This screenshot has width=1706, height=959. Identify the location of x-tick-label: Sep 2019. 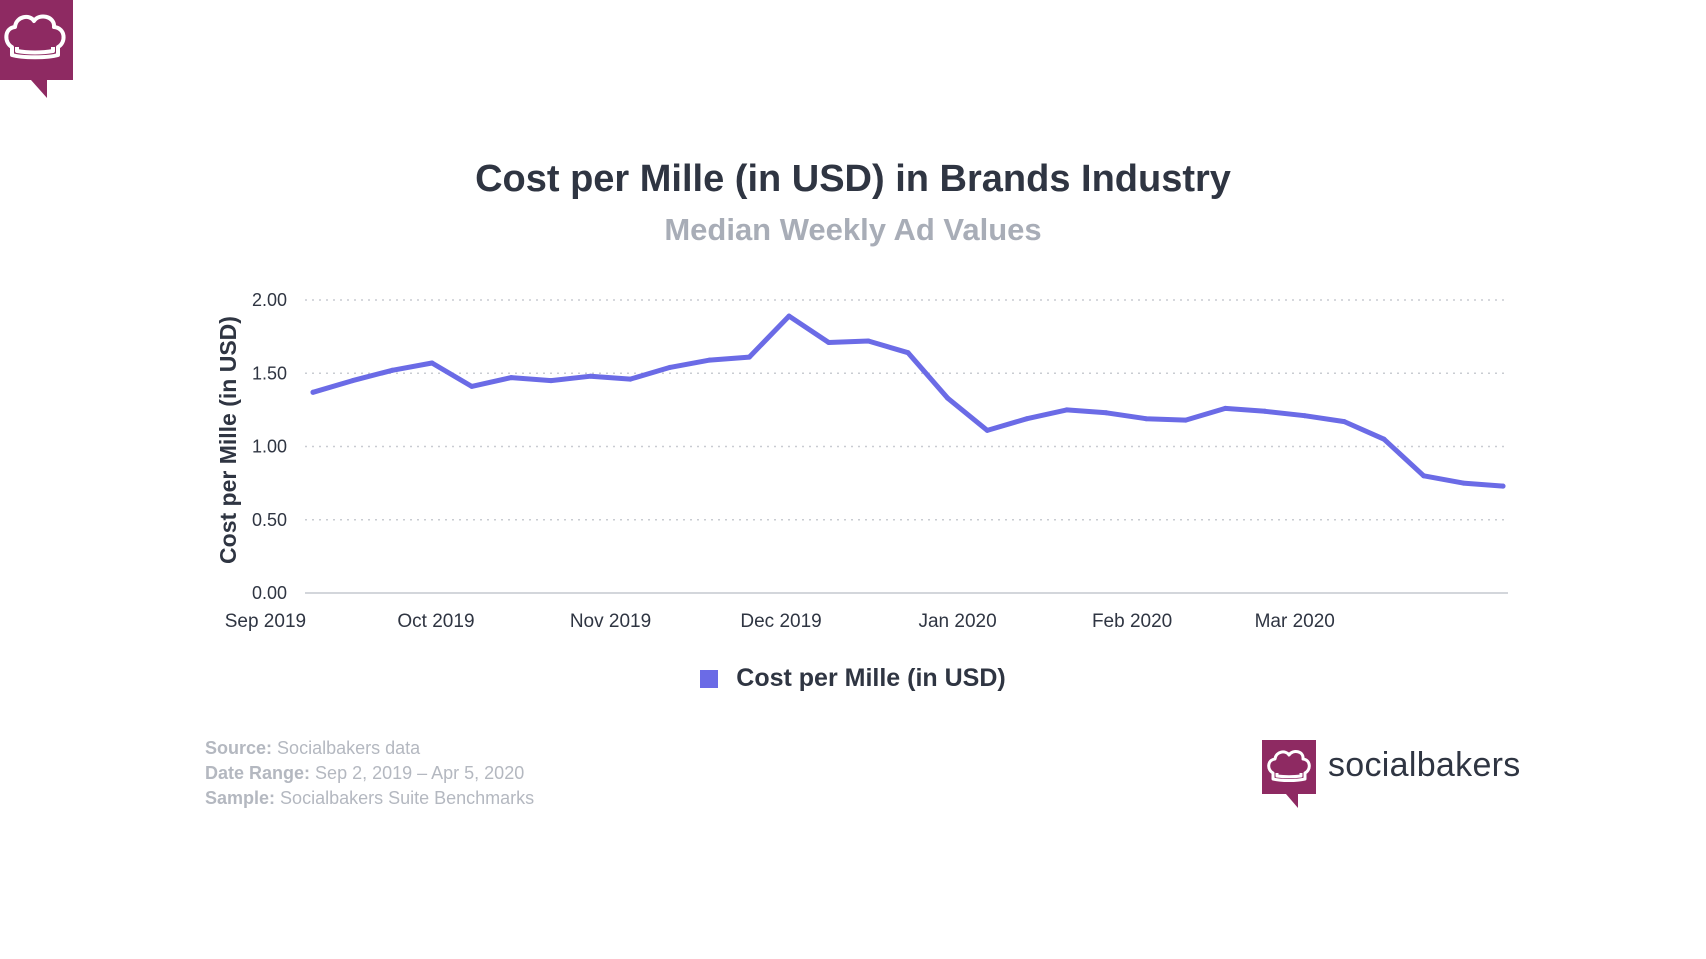
(265, 621).